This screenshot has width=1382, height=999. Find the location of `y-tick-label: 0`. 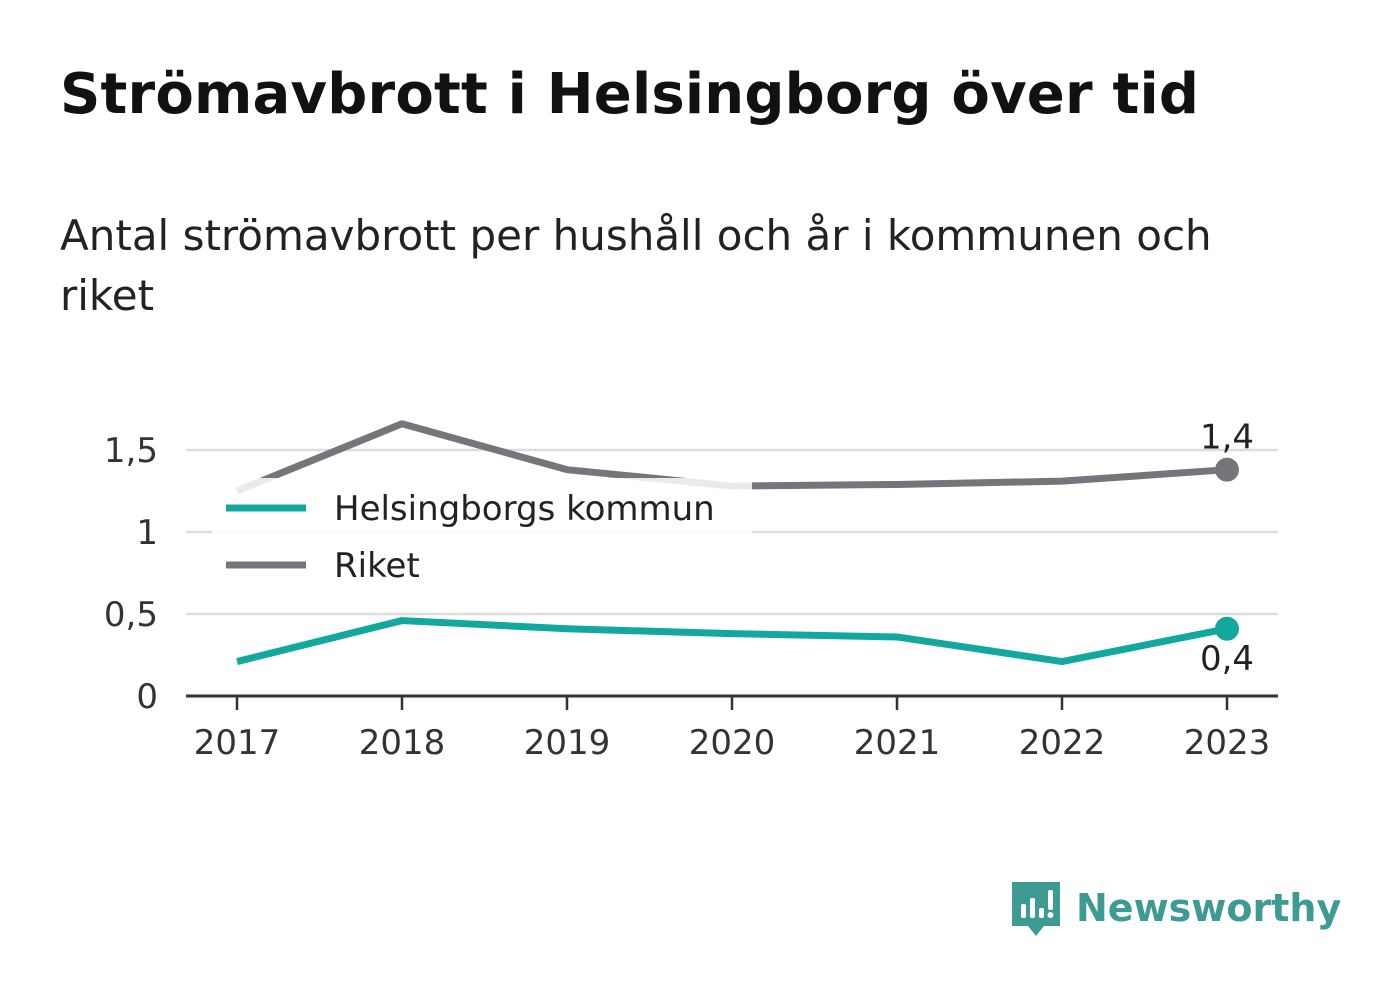

y-tick-label: 0 is located at coordinates (147, 697).